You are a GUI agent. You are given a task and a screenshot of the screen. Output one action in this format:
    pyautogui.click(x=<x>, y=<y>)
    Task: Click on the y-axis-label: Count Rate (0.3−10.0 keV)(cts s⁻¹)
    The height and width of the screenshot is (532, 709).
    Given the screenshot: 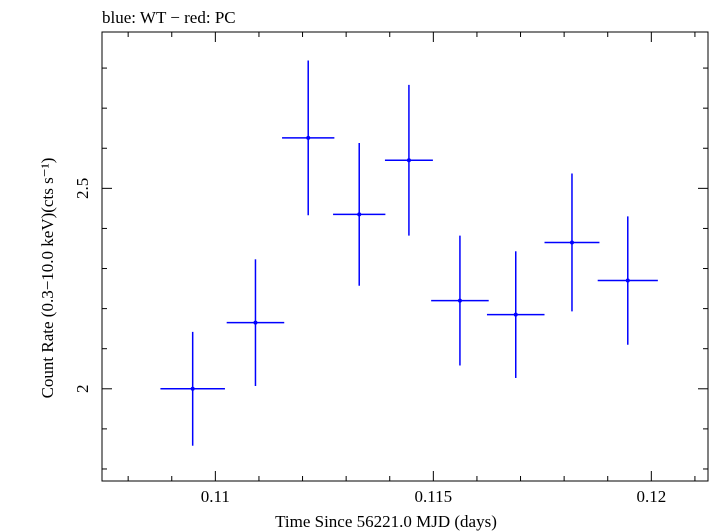 What is the action you would take?
    pyautogui.click(x=47, y=278)
    